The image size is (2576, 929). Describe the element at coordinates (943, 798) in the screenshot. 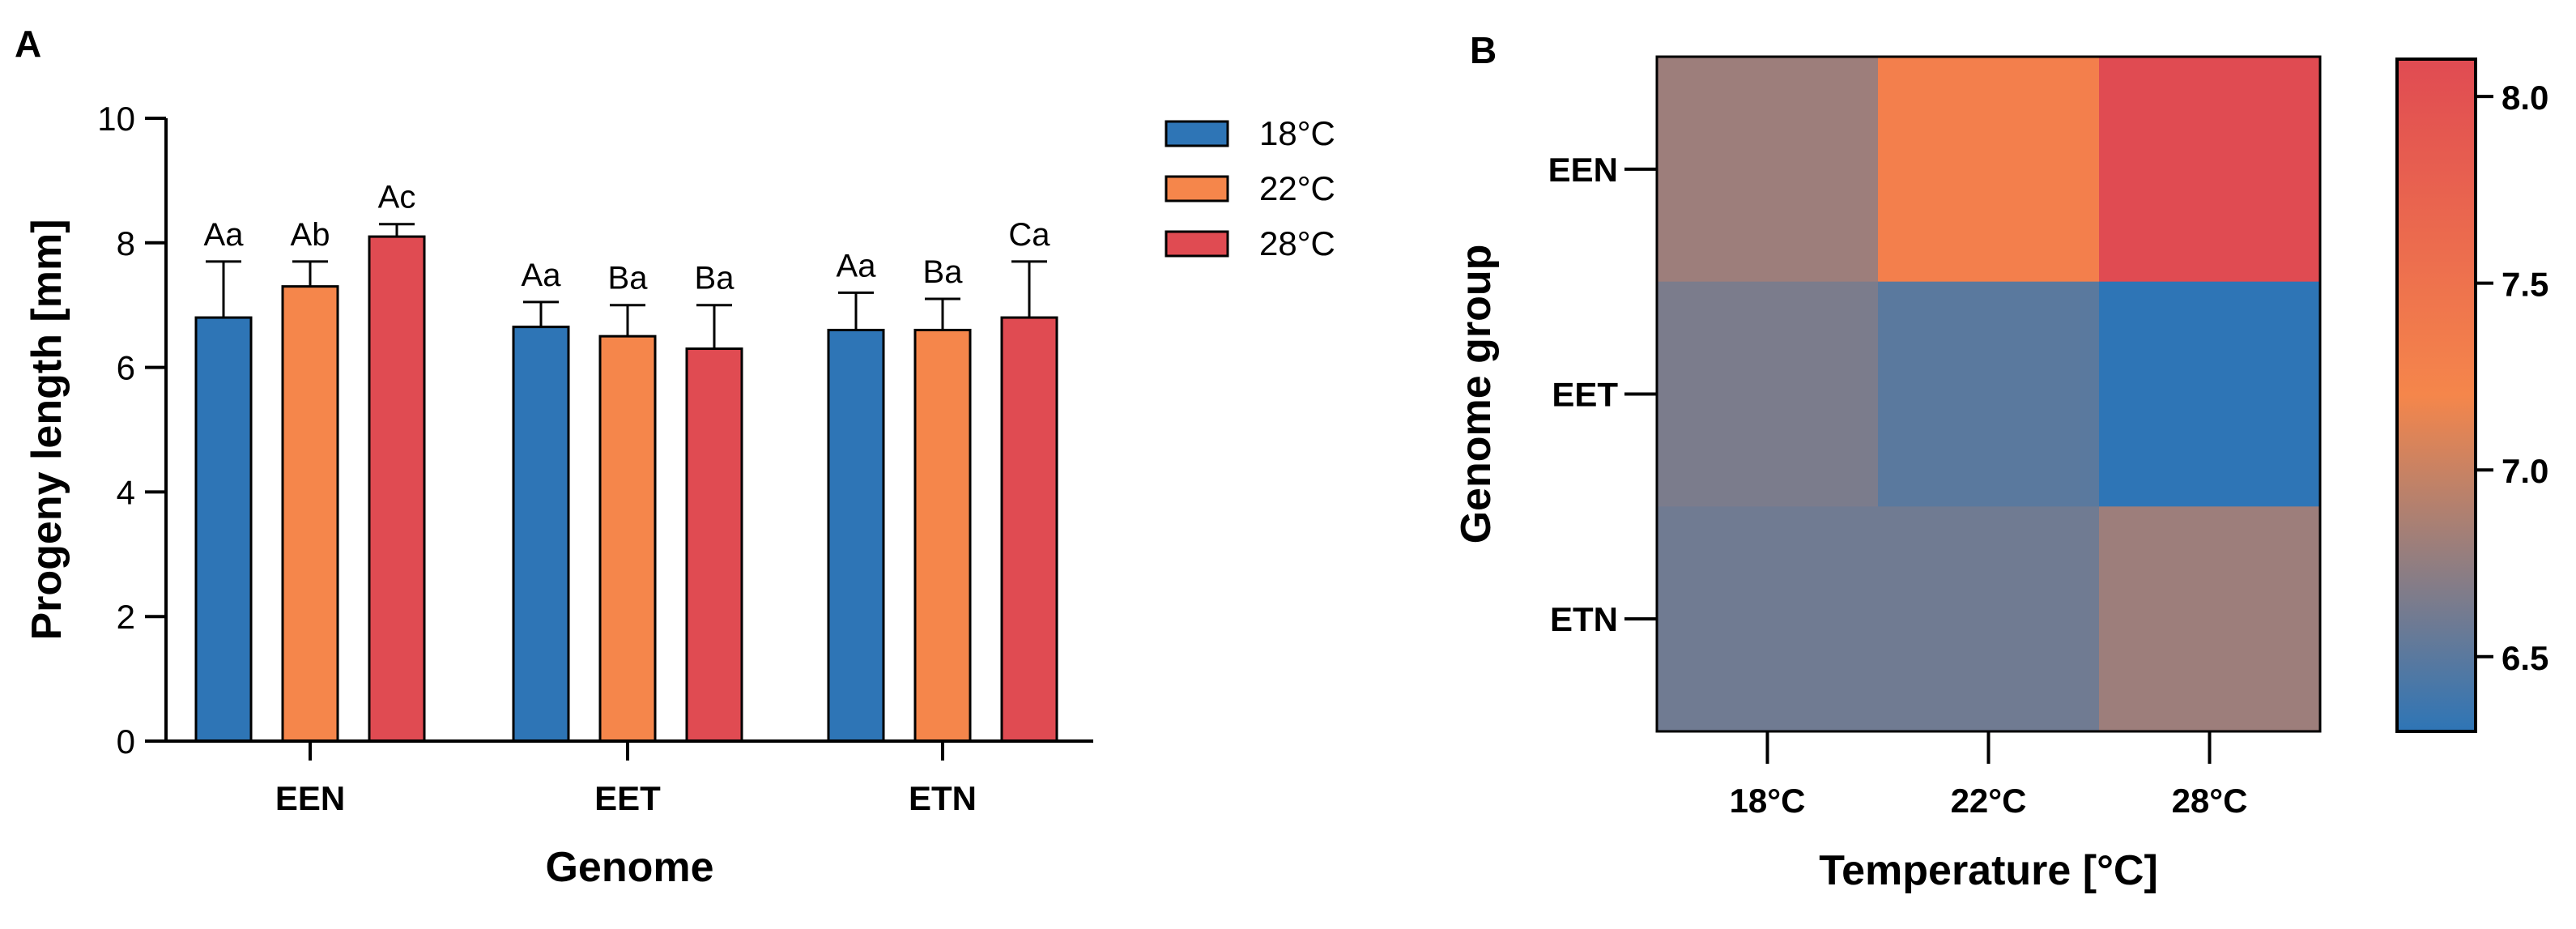

I see `x-tick-label-etn: ETN` at that location.